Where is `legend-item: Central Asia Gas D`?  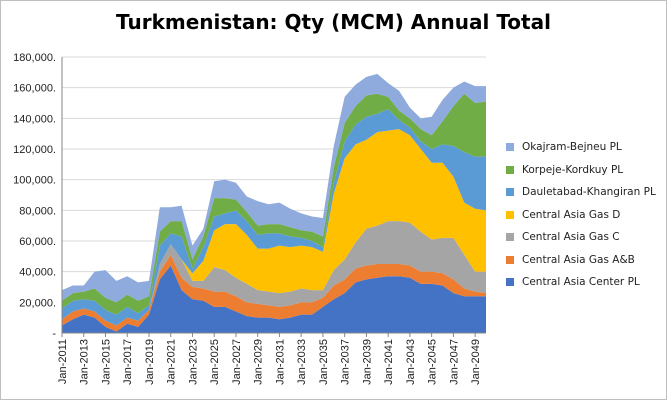
legend-item: Central Asia Gas D is located at coordinates (563, 215).